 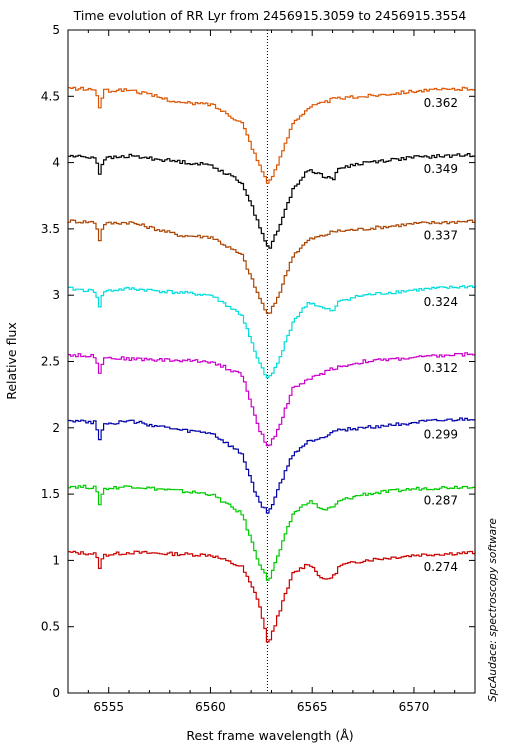 I want to click on x-axis-label: Rest frame wavelength (Å), so click(x=269, y=735).